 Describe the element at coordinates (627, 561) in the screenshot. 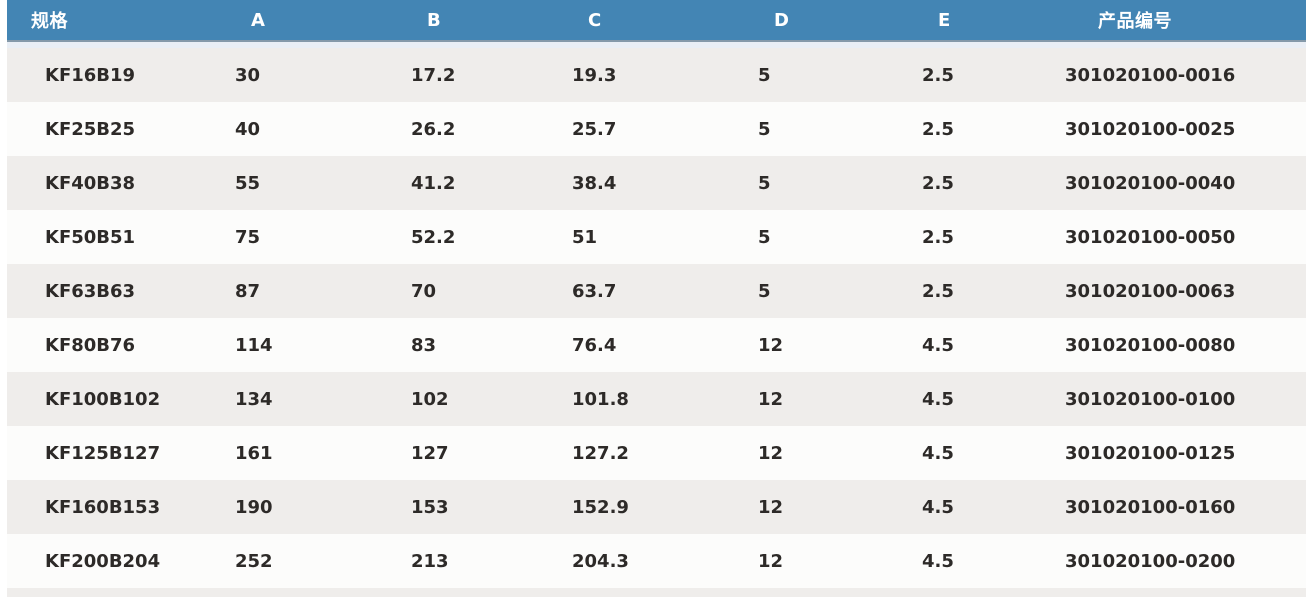

I see `cell-c: 204.3` at that location.